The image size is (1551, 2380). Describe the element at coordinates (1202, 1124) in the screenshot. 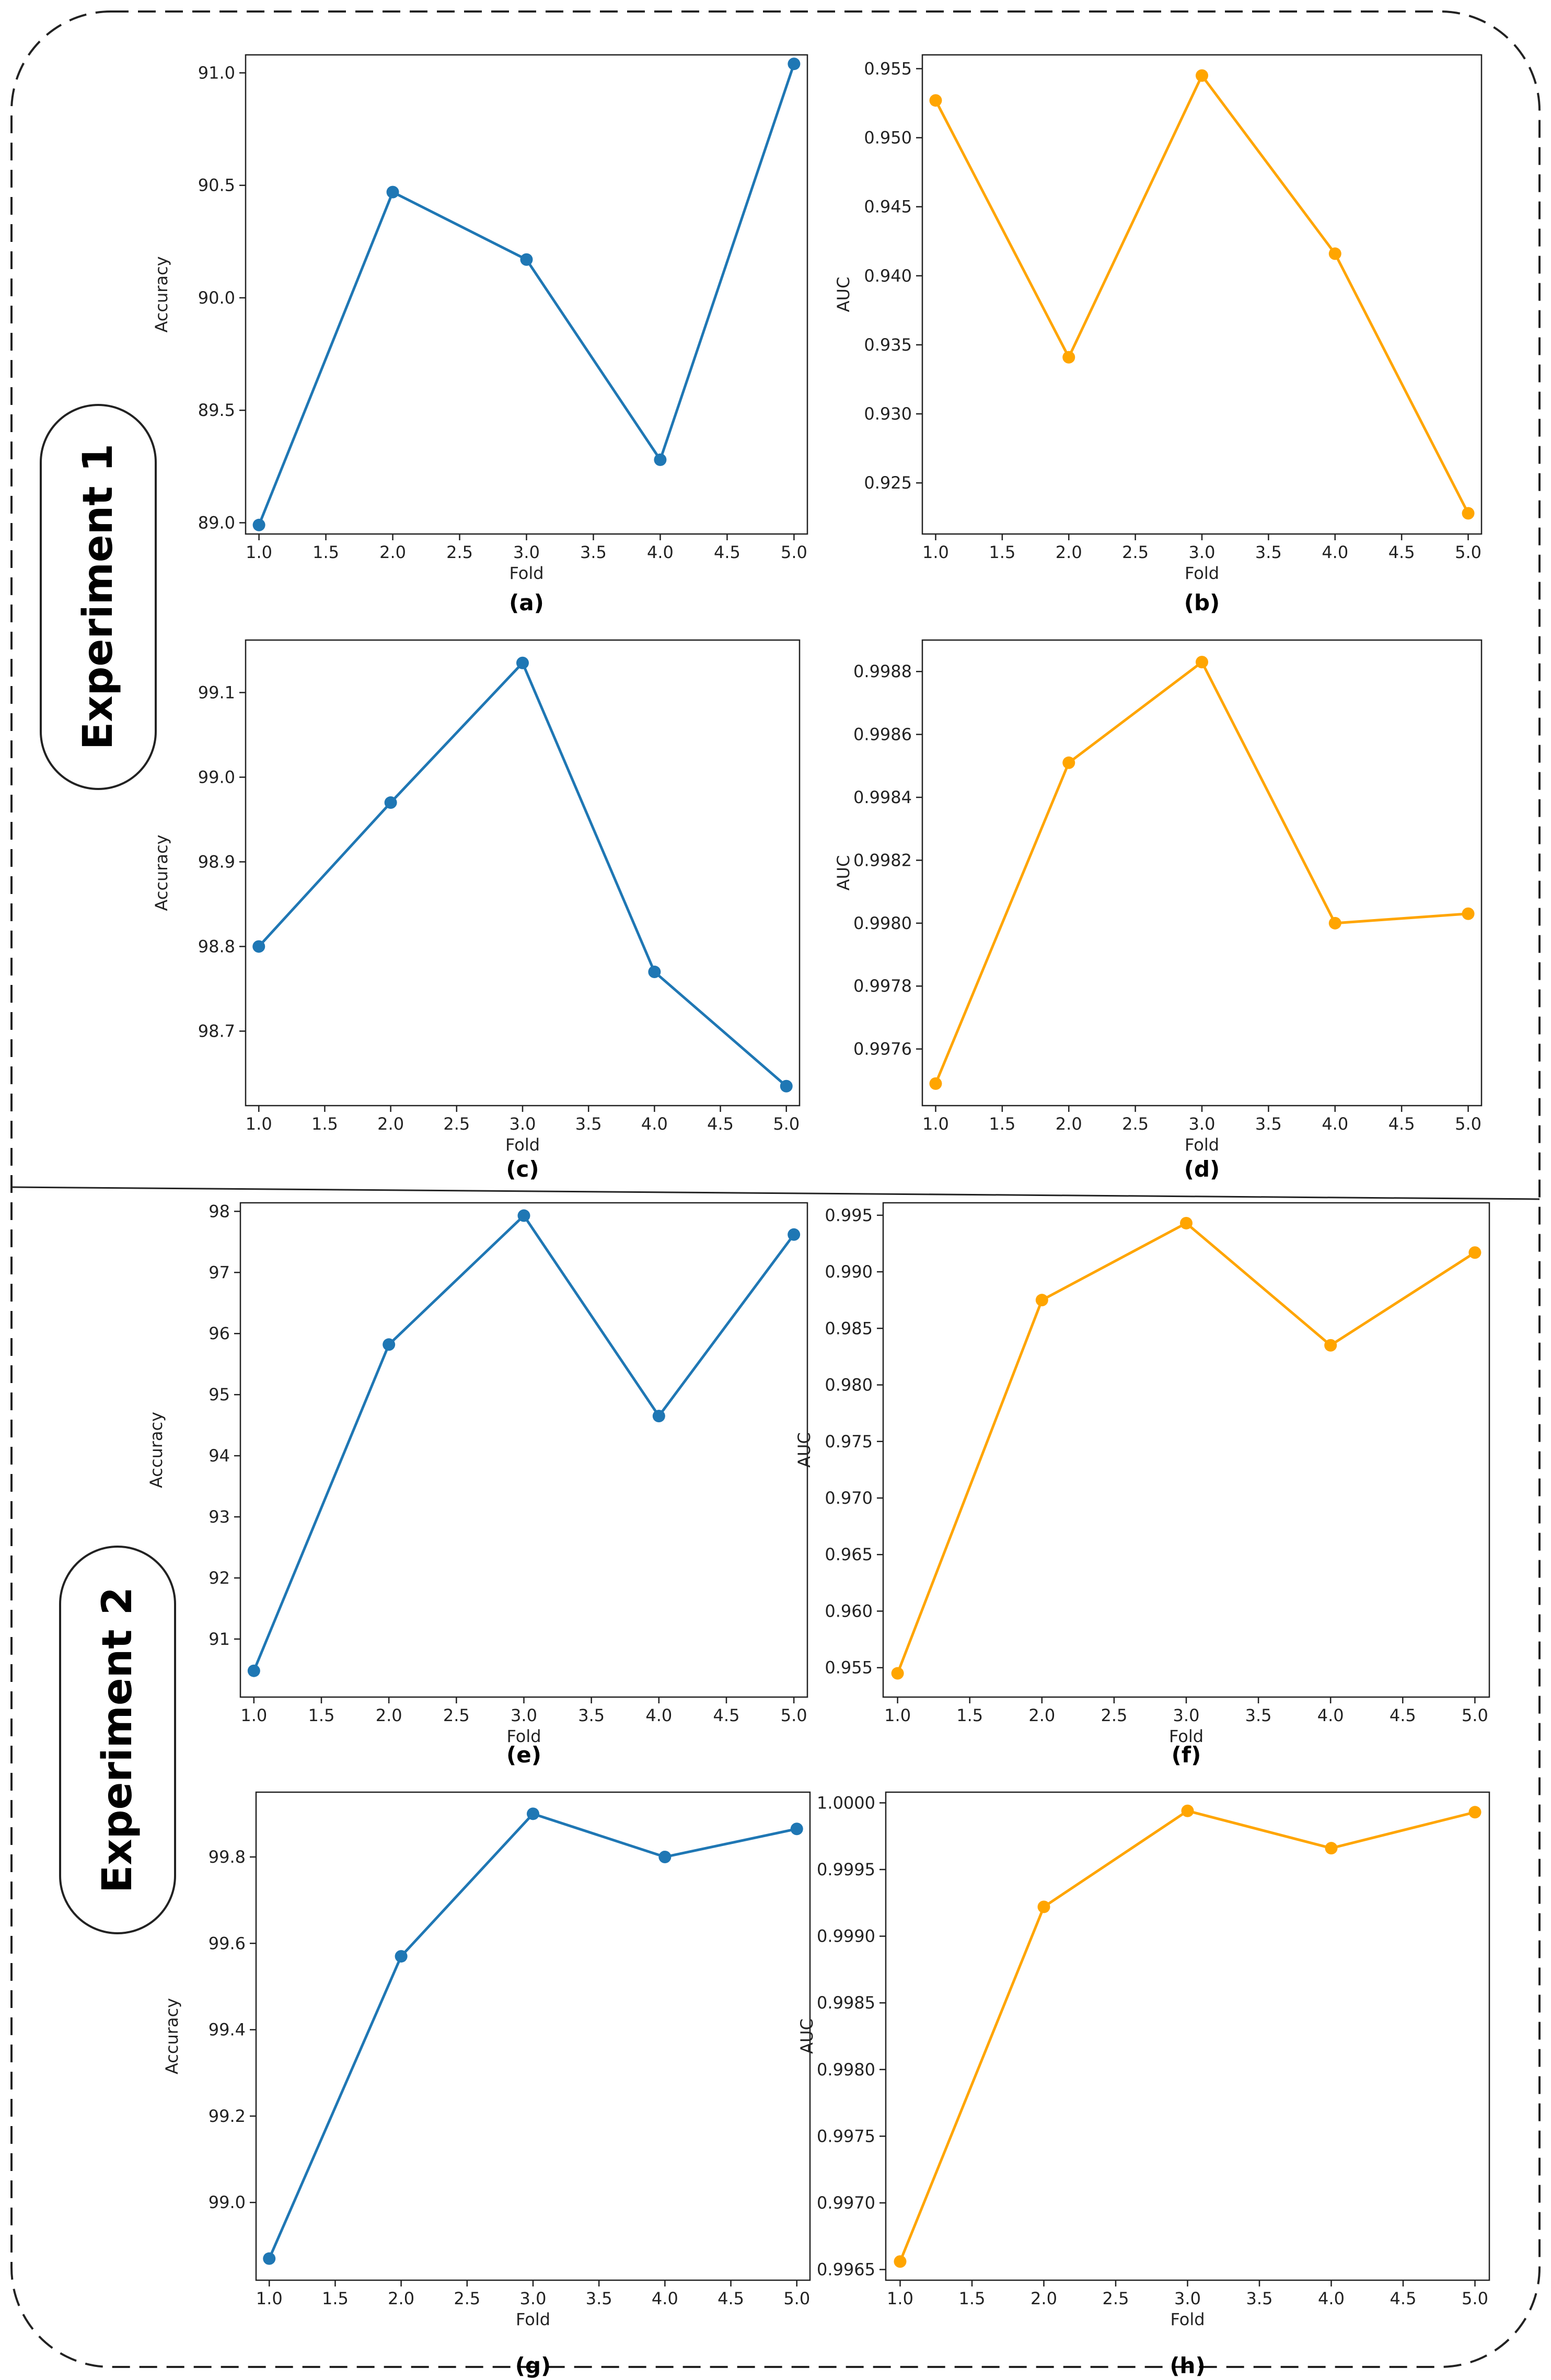

I see `x-tick-label: 3.0` at that location.